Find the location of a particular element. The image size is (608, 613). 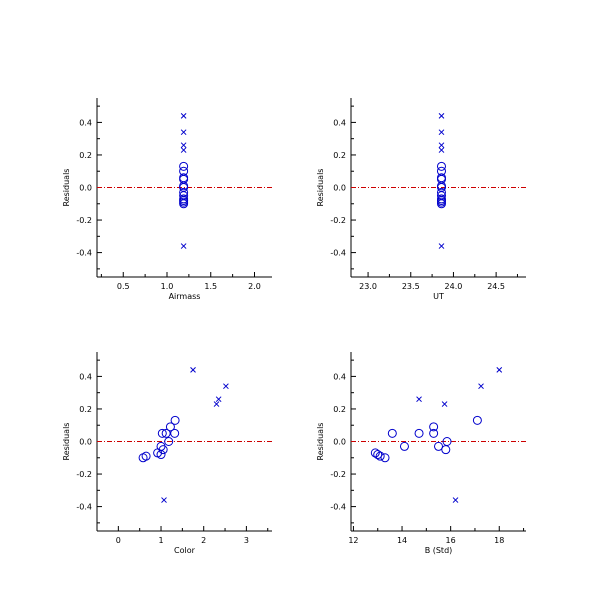

x-tick-label: 1.0 is located at coordinates (167, 286).